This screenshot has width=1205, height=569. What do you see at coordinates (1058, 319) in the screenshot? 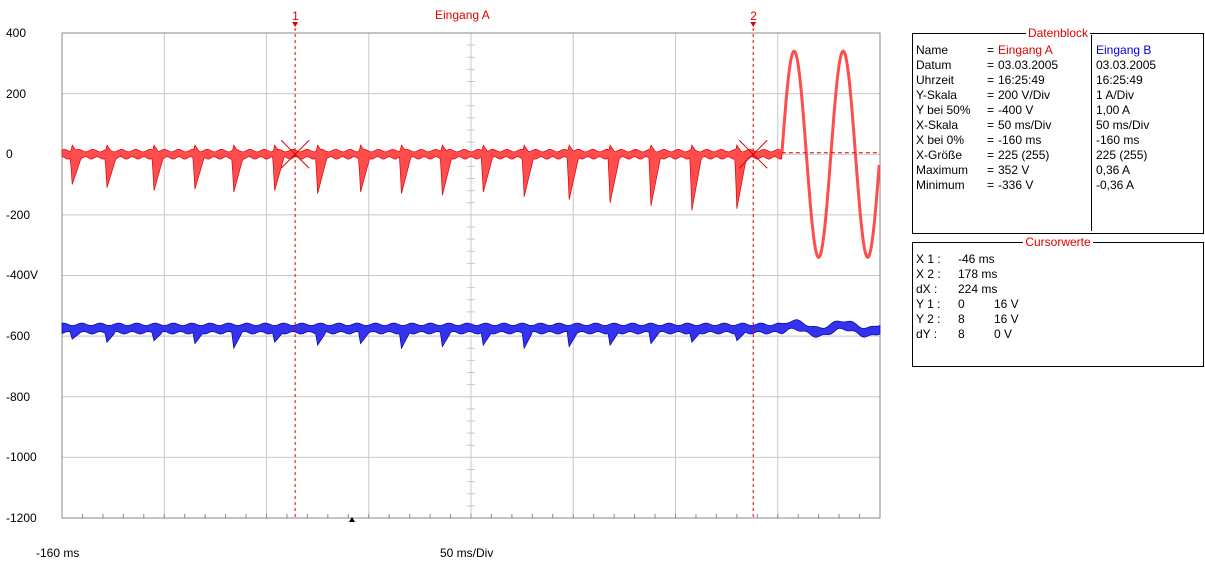
I see `cursorwerte-row: Y 2 : 8 16 V` at bounding box center [1058, 319].